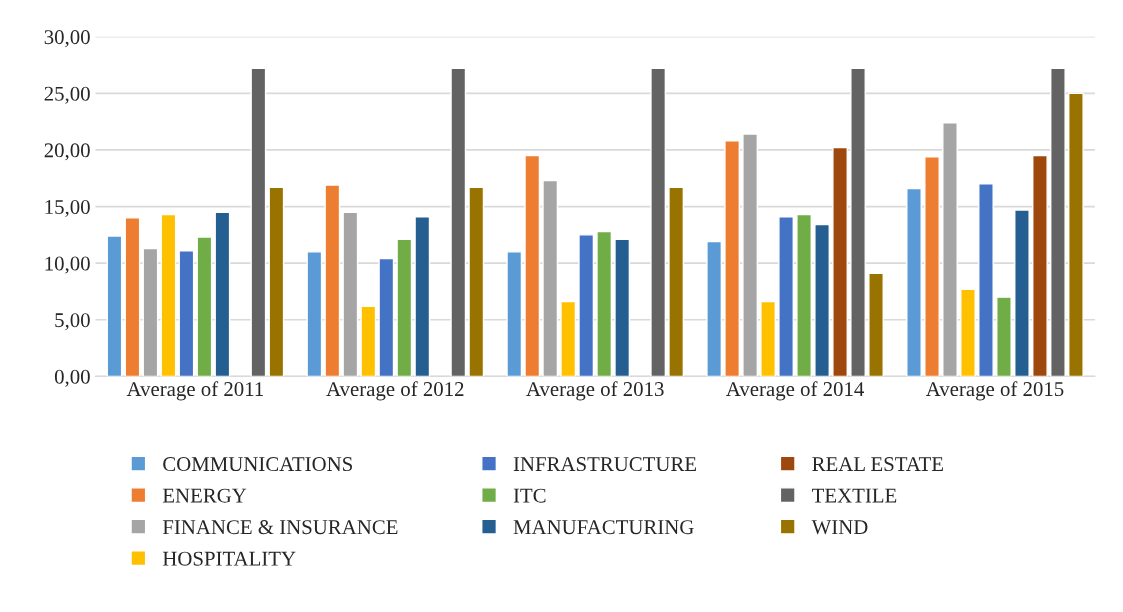 The height and width of the screenshot is (612, 1123). What do you see at coordinates (72, 378) in the screenshot?
I see `y-tick-label: 0,00` at bounding box center [72, 378].